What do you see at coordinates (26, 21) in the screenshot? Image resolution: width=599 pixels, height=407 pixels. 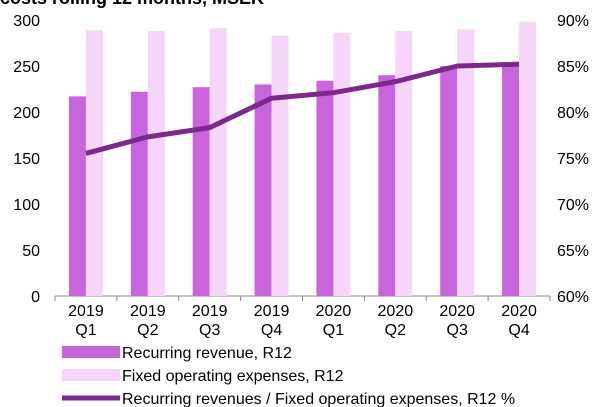 I see `y-tick-label: 300` at bounding box center [26, 21].